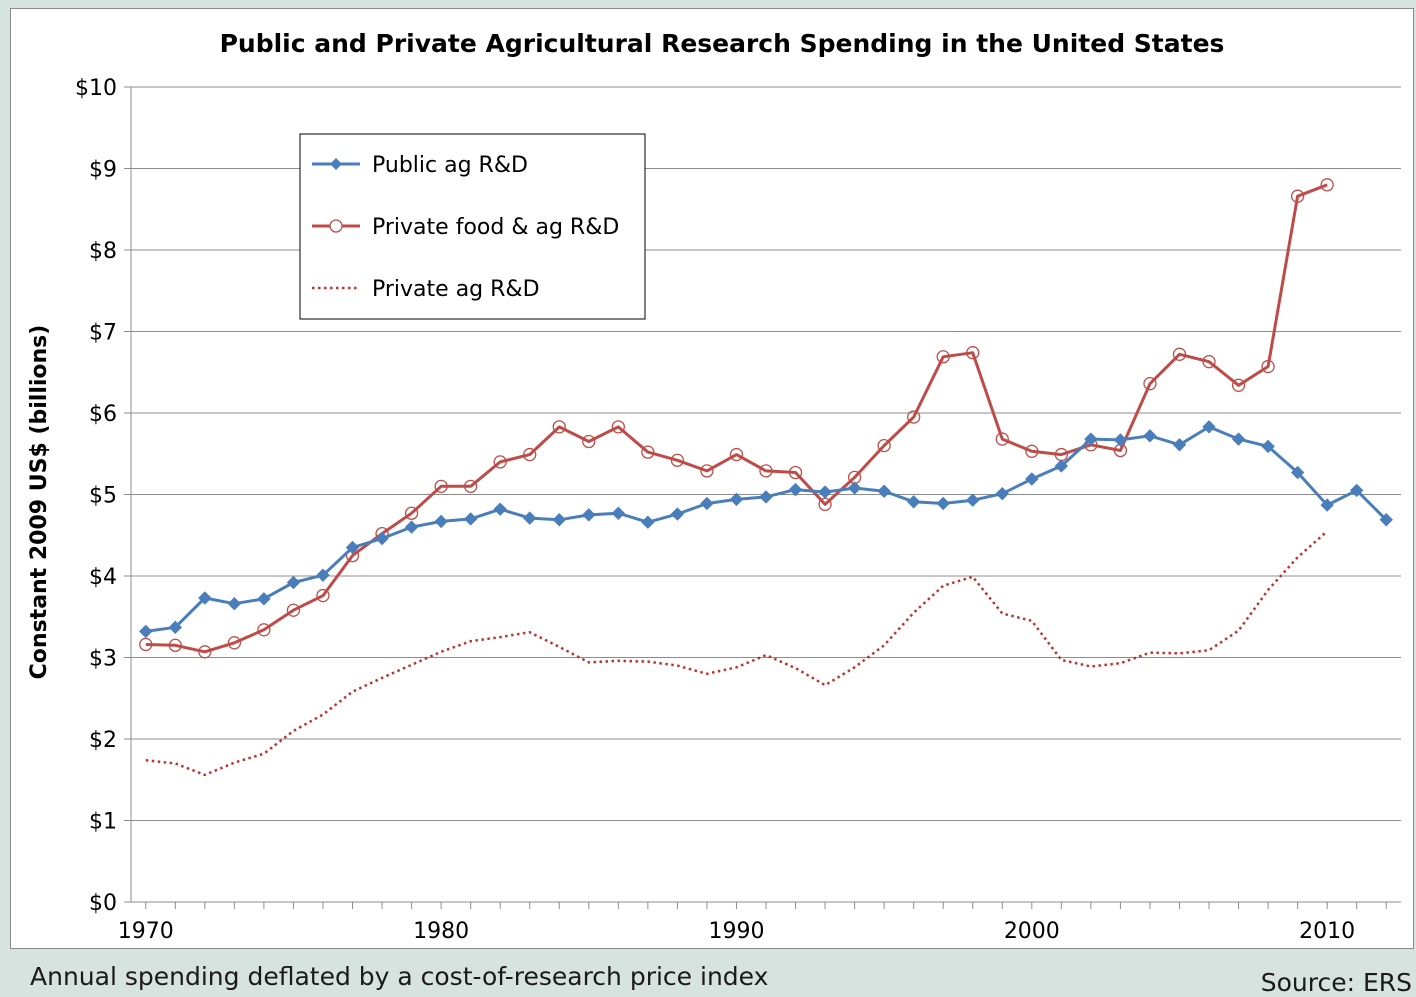 This screenshot has height=997, width=1416. What do you see at coordinates (103, 414) in the screenshot?
I see `y-tick-label: $6` at bounding box center [103, 414].